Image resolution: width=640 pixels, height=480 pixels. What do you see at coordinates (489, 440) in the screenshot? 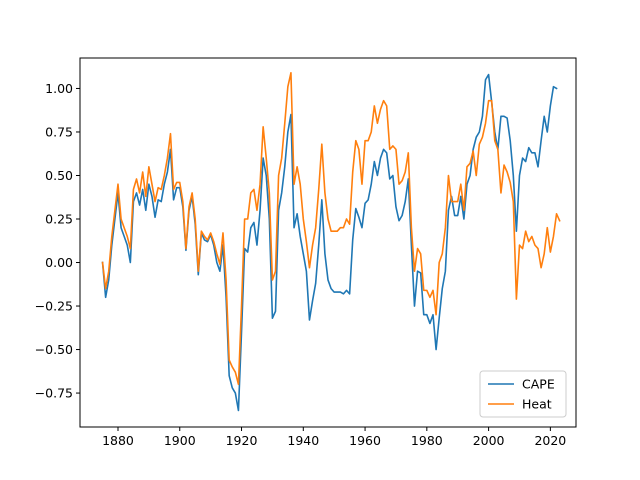
I see `x-tick-label: 2000` at bounding box center [489, 440].